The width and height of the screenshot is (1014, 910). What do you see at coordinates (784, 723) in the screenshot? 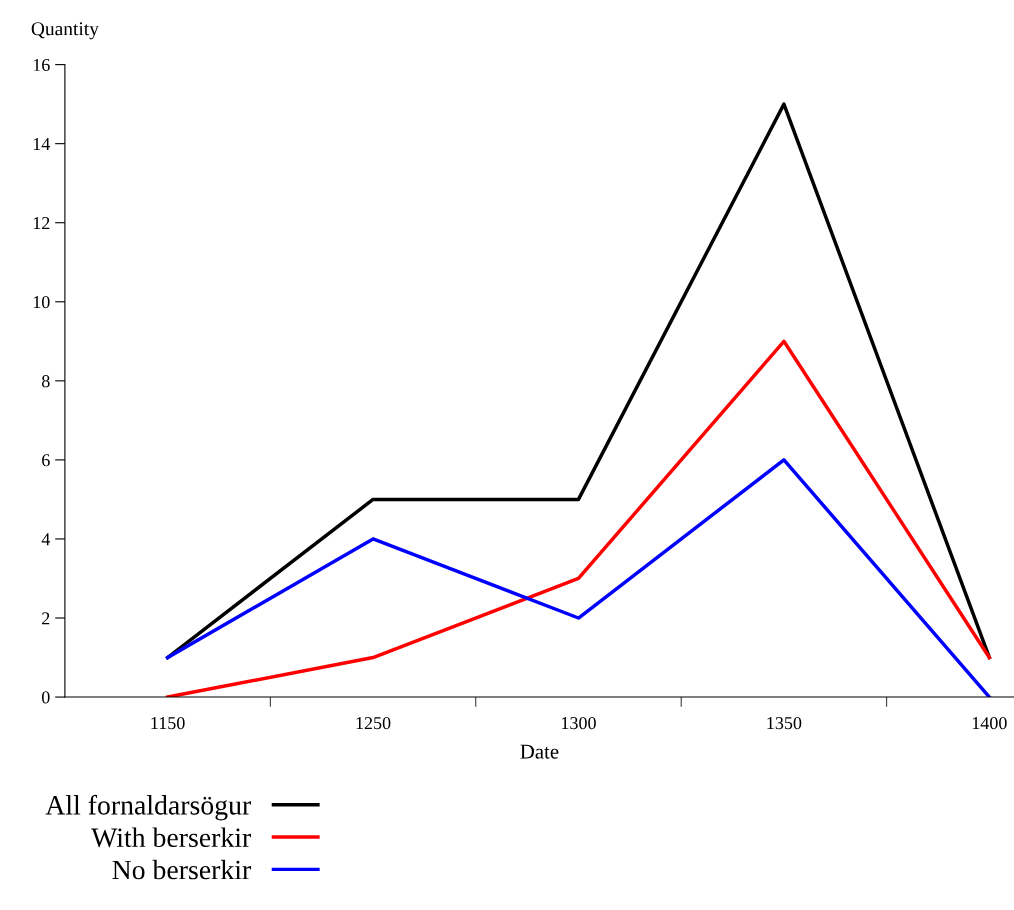
I see `x-tick-label: 1350` at bounding box center [784, 723].